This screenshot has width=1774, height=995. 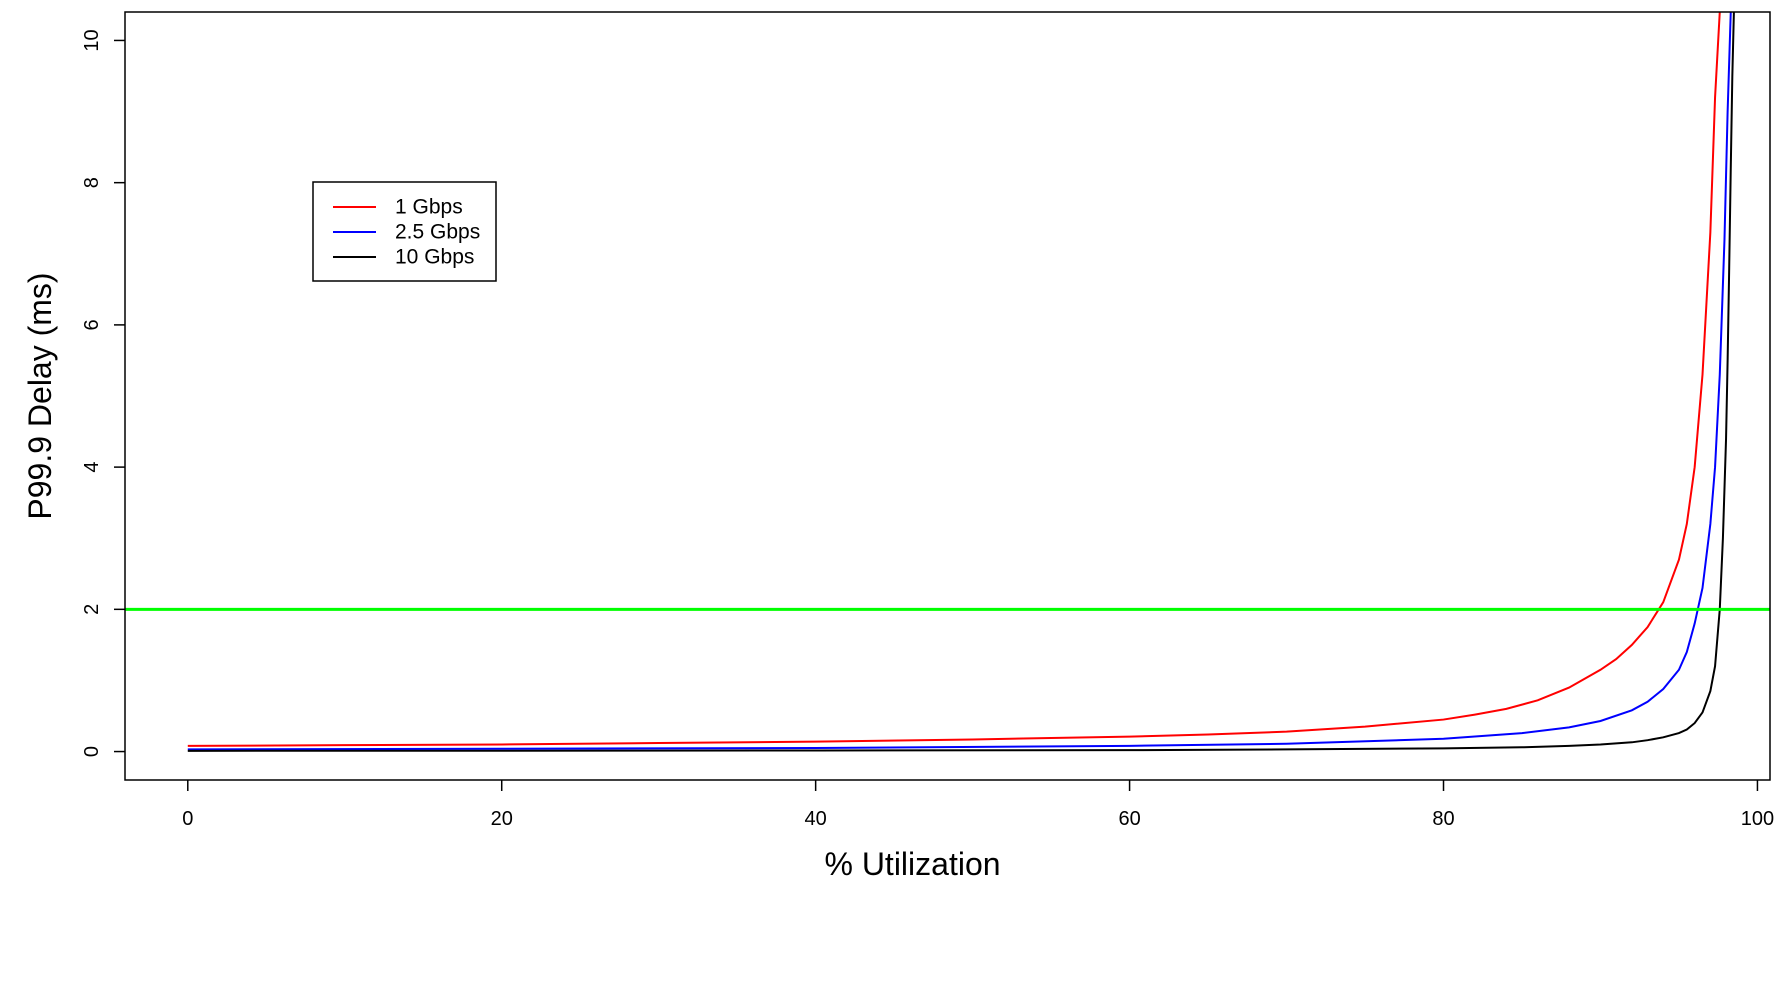 I want to click on legend-label: 2.5 Gbps, so click(x=437, y=232).